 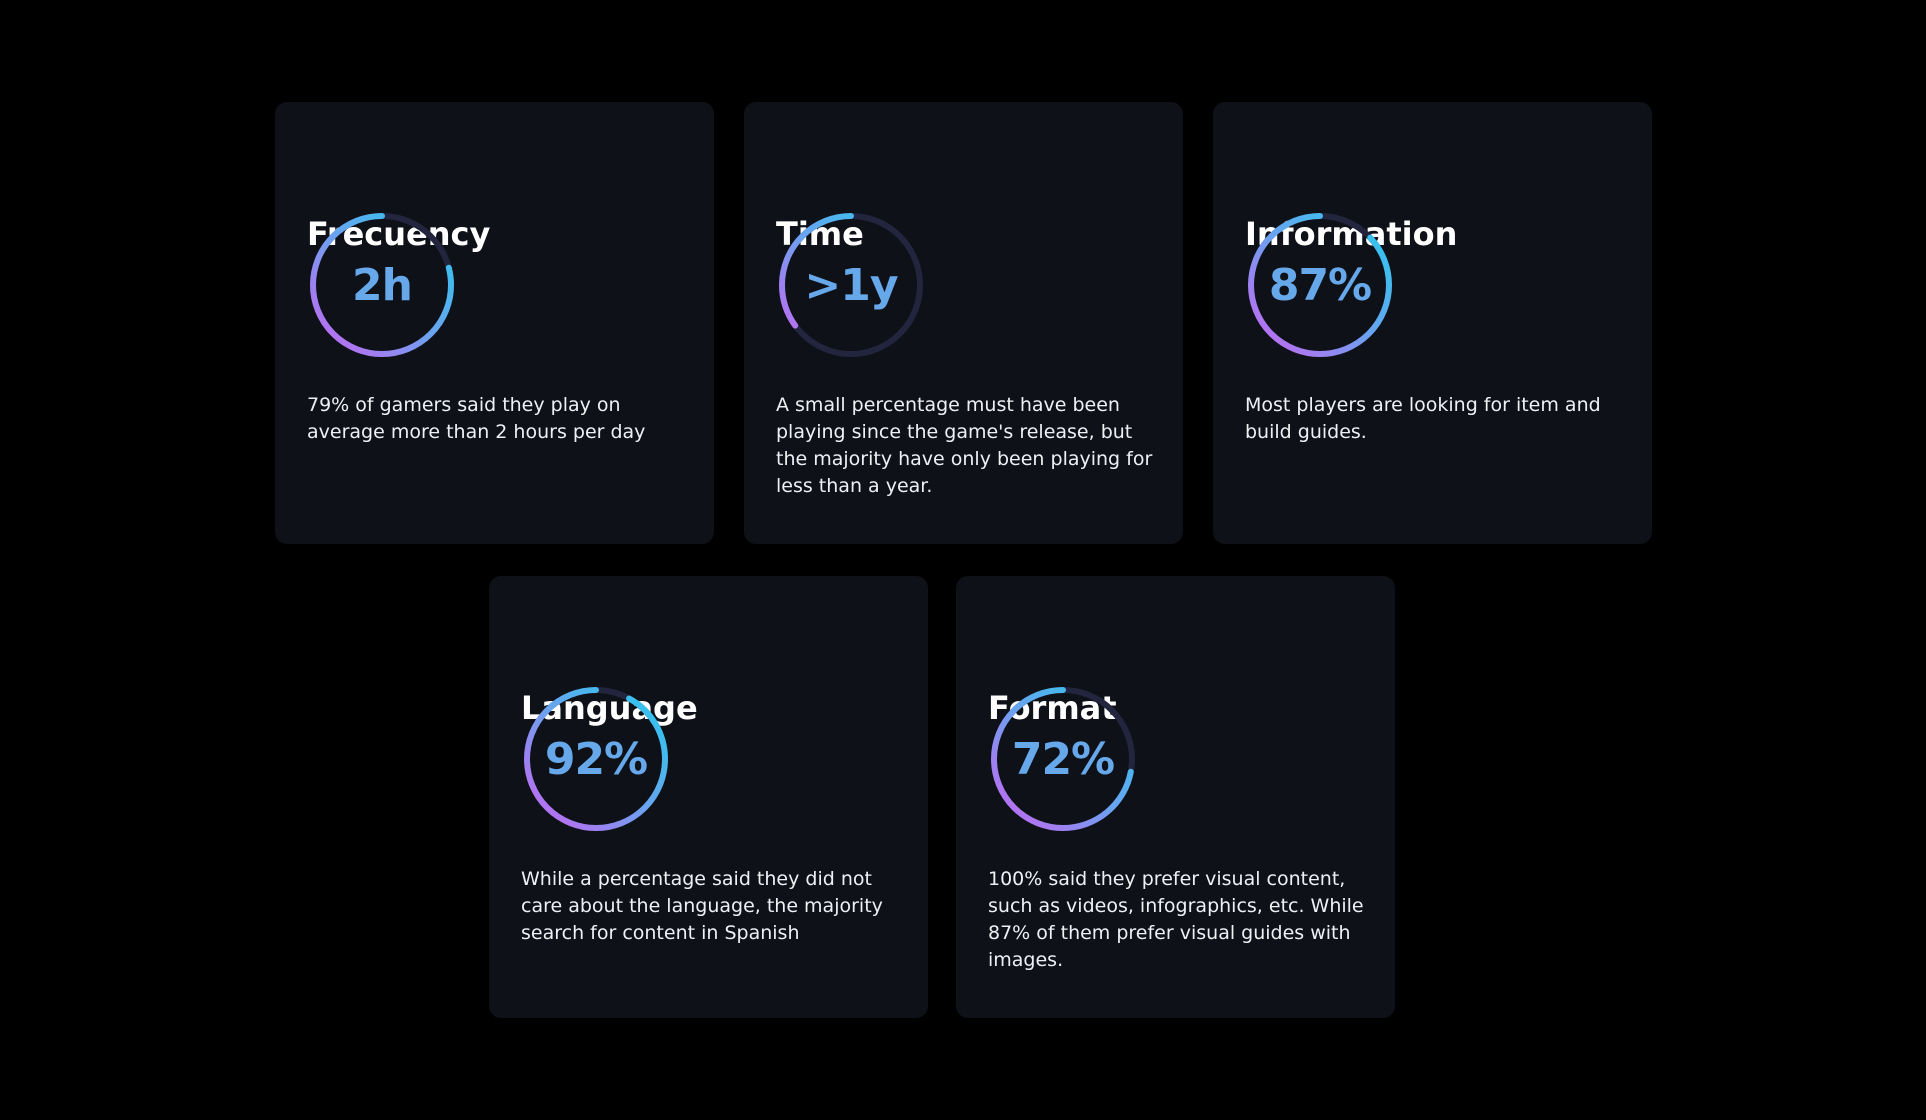 I want to click on progress-ring: 72%, so click(x=1063, y=759).